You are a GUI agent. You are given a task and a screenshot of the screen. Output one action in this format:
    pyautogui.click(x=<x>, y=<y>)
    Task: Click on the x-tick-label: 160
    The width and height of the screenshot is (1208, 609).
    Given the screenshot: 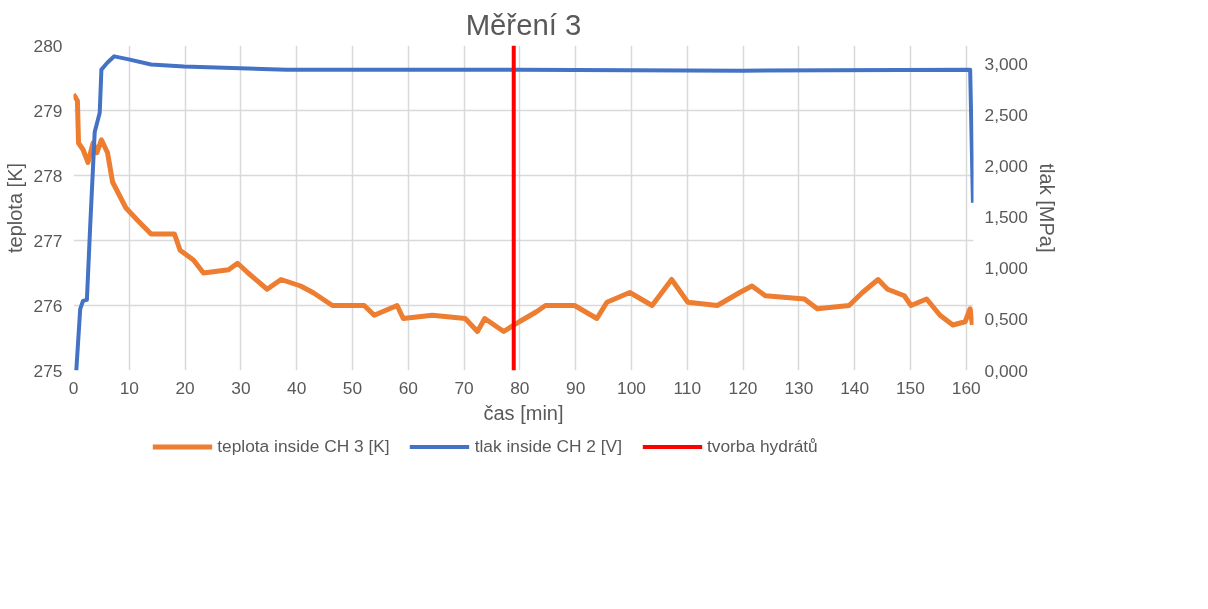 What is the action you would take?
    pyautogui.click(x=966, y=387)
    